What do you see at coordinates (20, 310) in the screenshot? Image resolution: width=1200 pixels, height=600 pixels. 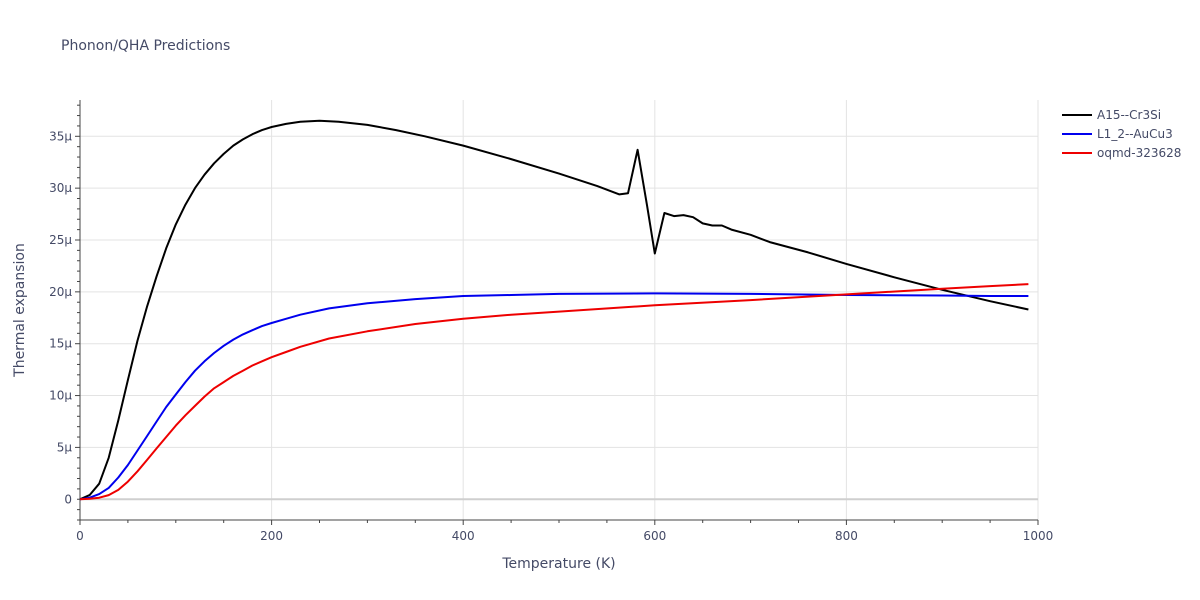 I see `y-axis-label: Thermal expansion` at bounding box center [20, 310].